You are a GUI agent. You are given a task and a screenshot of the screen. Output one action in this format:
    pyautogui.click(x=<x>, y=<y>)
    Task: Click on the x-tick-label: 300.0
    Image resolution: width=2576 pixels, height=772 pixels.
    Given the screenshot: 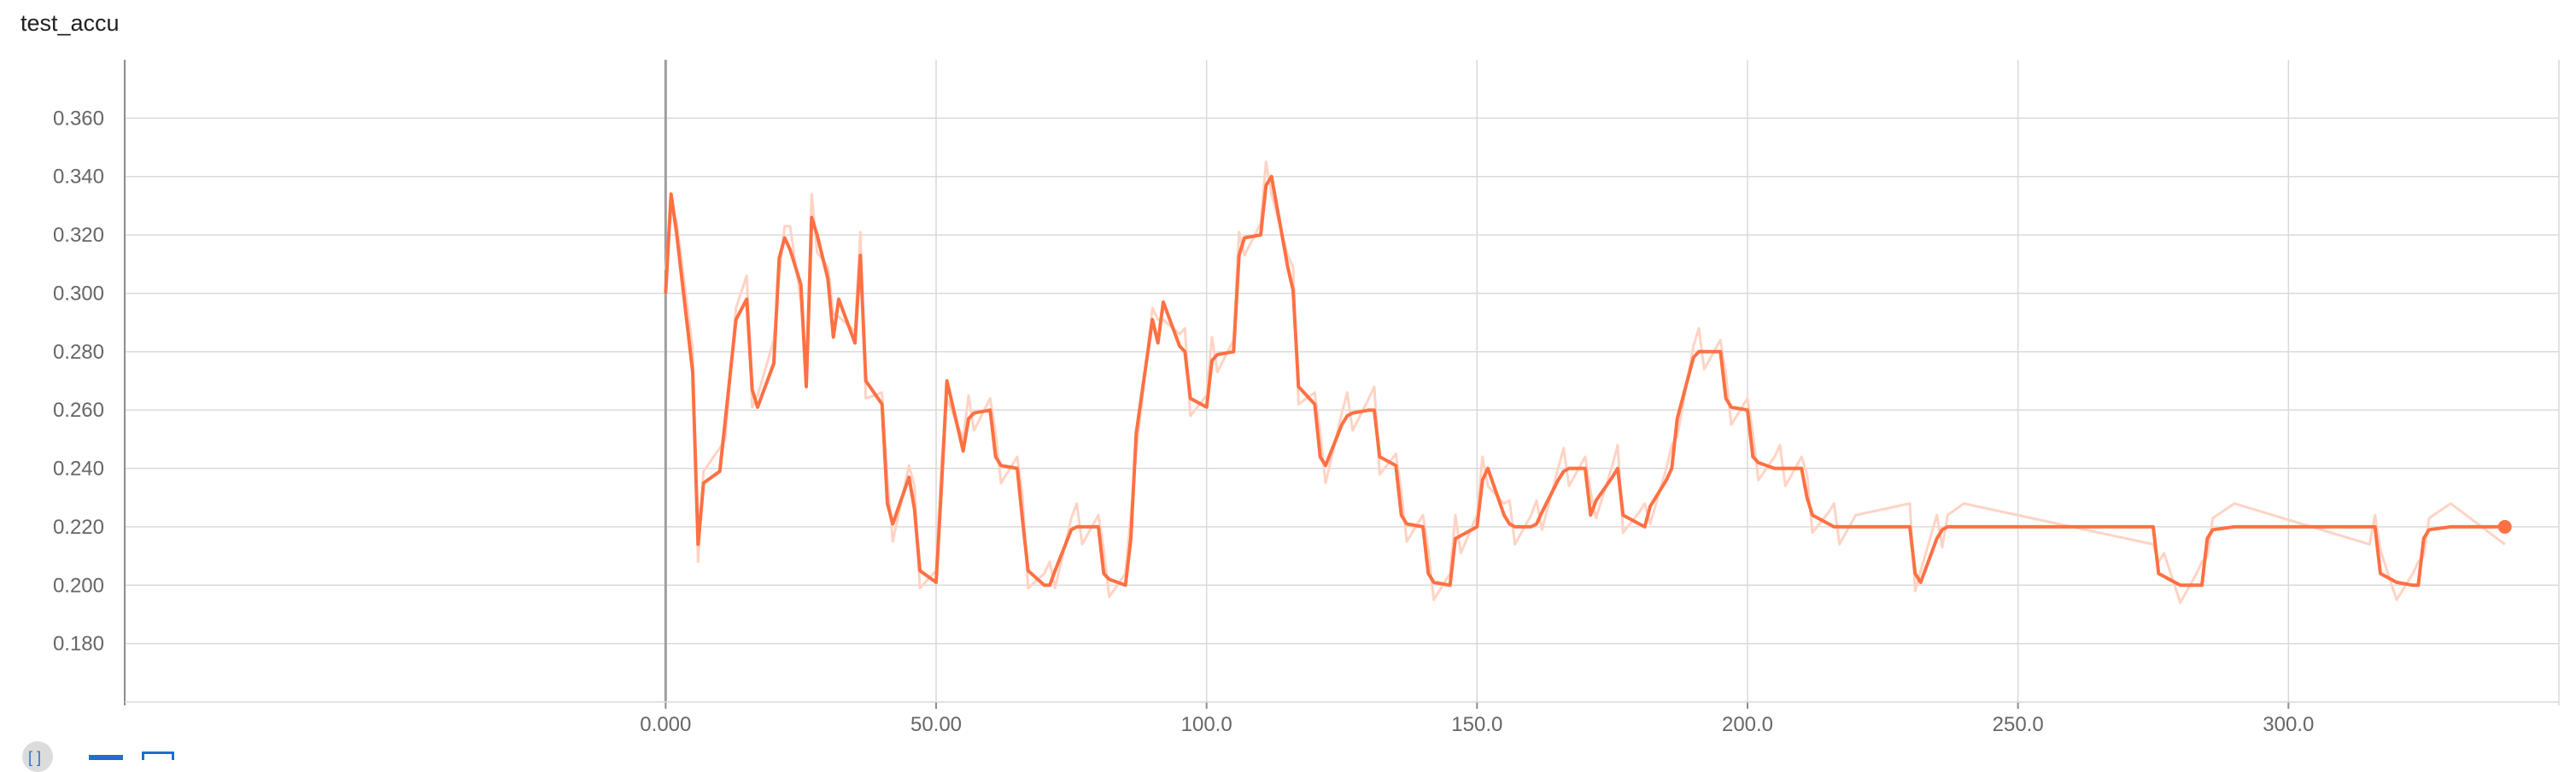 What is the action you would take?
    pyautogui.click(x=2288, y=724)
    